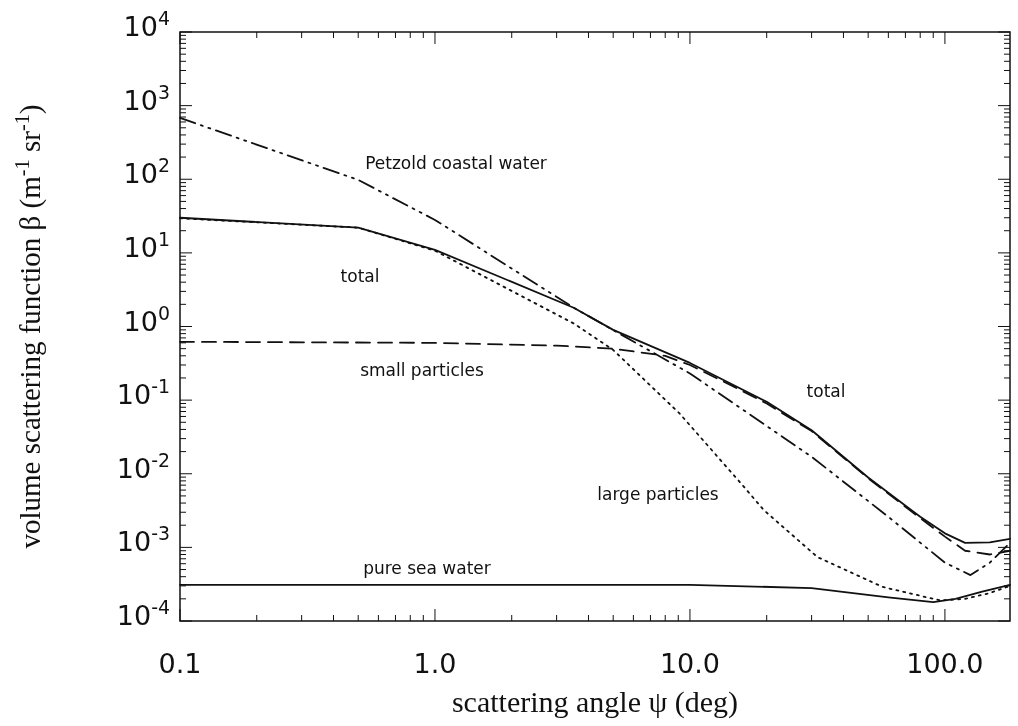  I want to click on y-tick-label: 10$^{1}$, so click(146, 245).